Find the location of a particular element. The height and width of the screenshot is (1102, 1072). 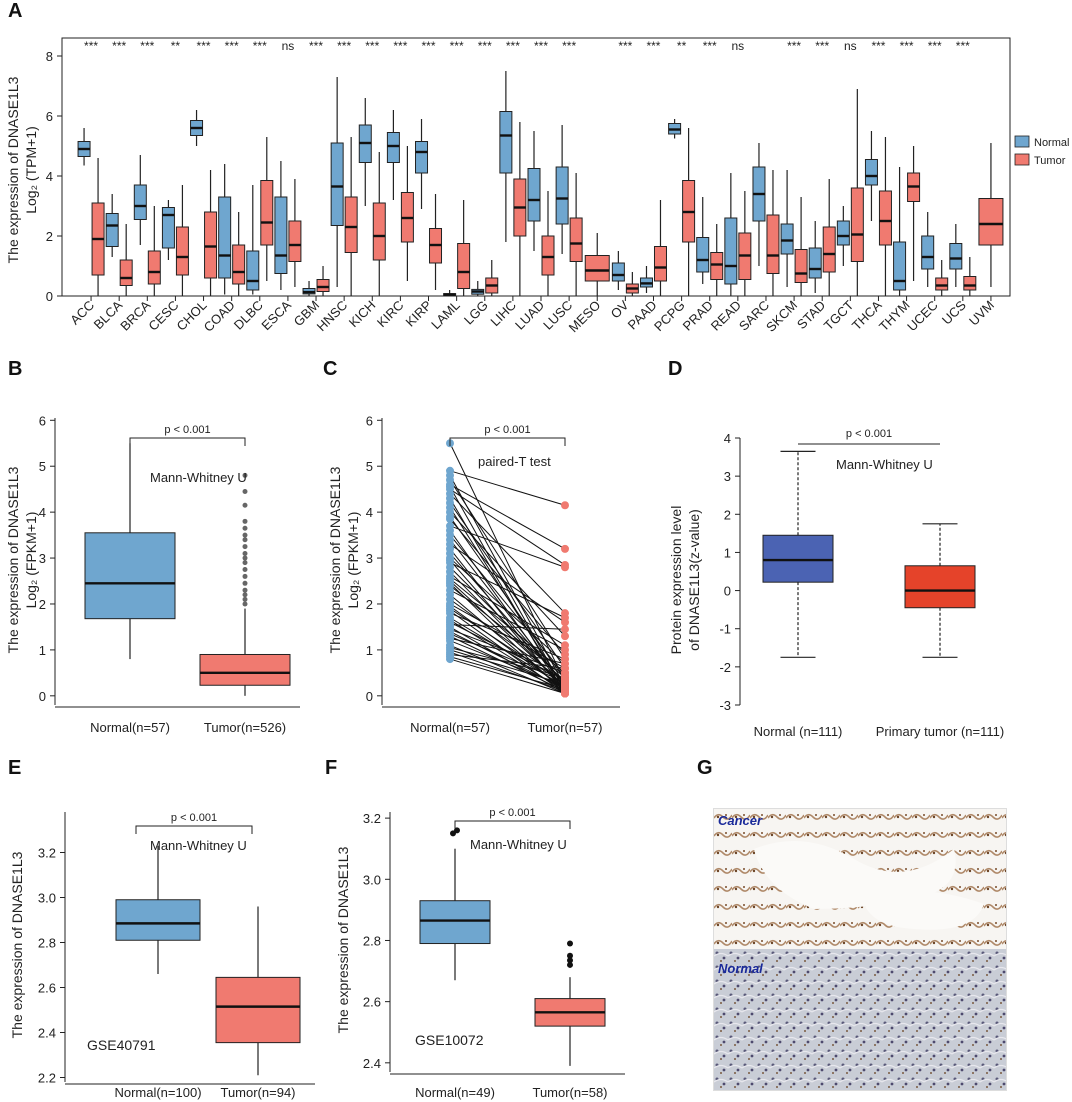

d-y-tick-label: 4 is located at coordinates (727, 438).